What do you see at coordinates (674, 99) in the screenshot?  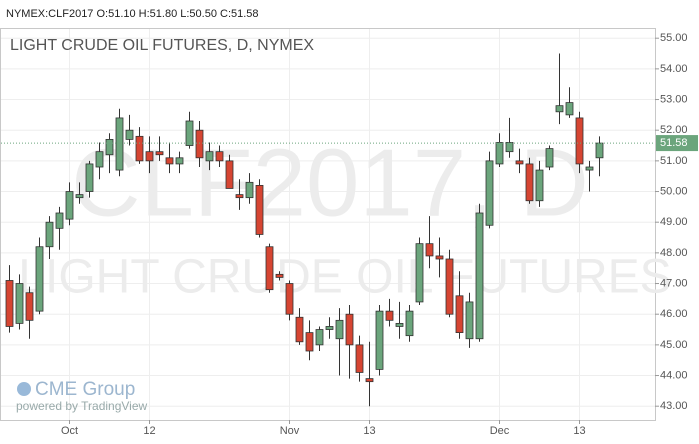 I see `y-tick-label: 53.00` at bounding box center [674, 99].